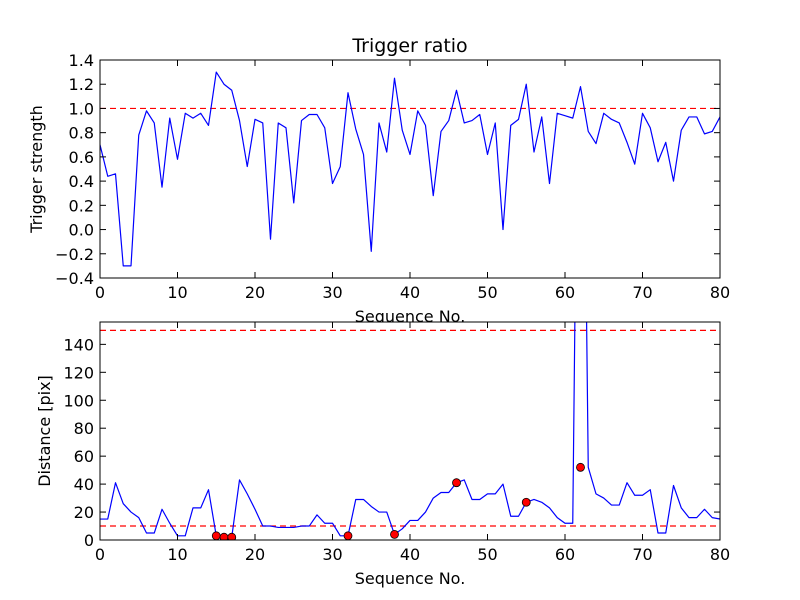 The image size is (800, 600). What do you see at coordinates (74, 254) in the screenshot?
I see `y-tick-label: −0.2` at bounding box center [74, 254].